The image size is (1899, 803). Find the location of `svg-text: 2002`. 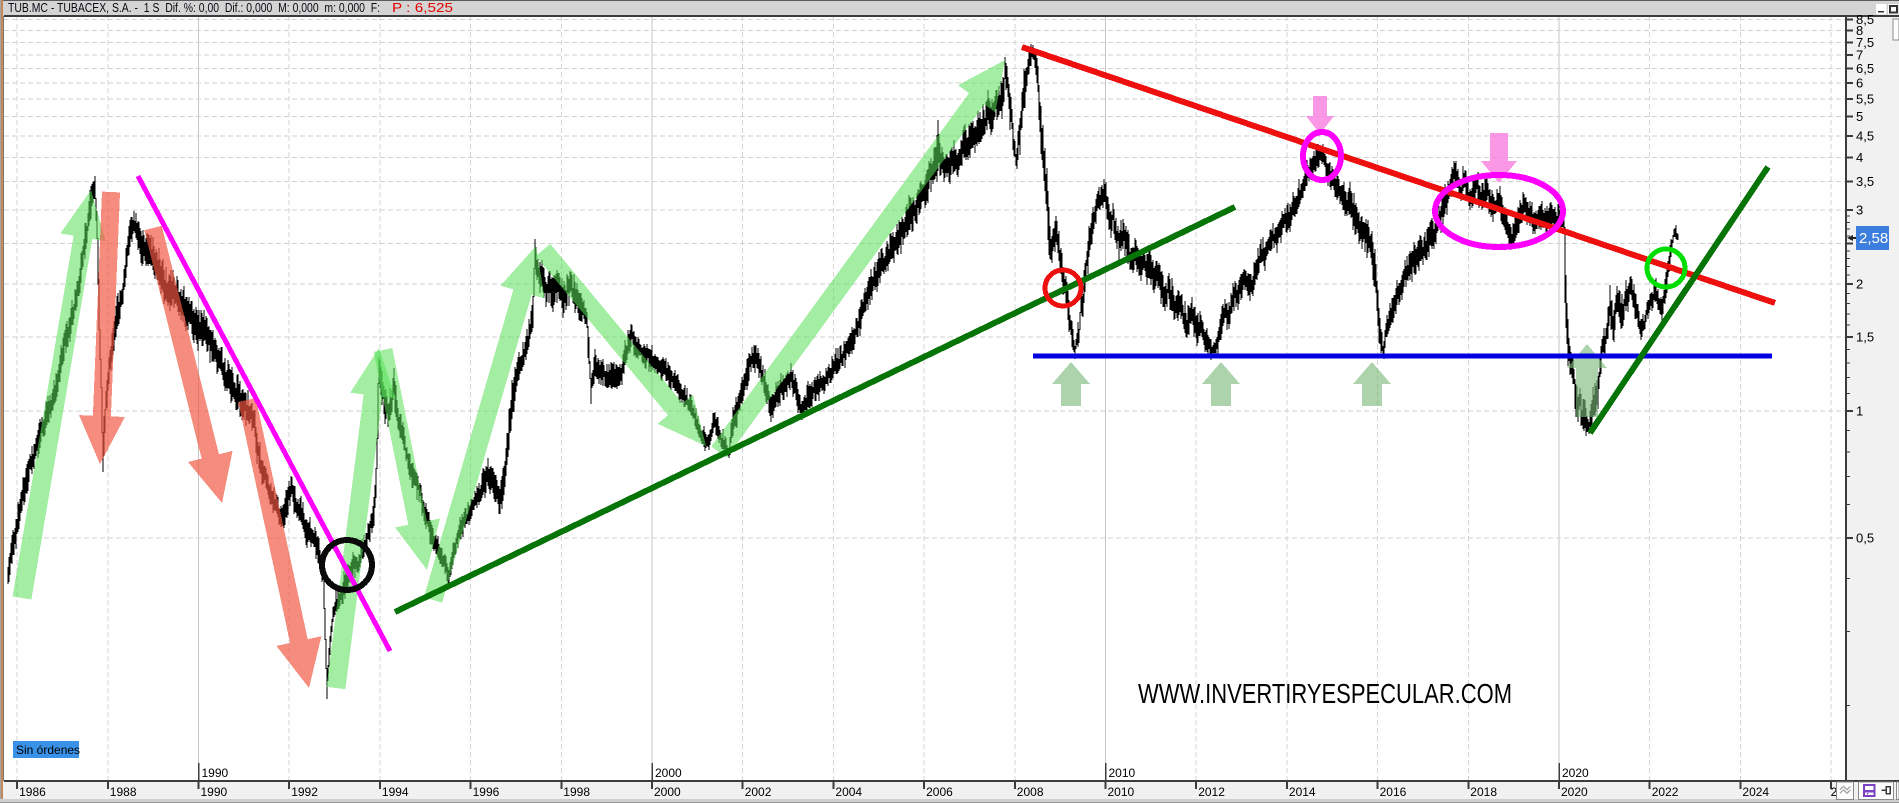

svg-text: 2002 is located at coordinates (758, 792).